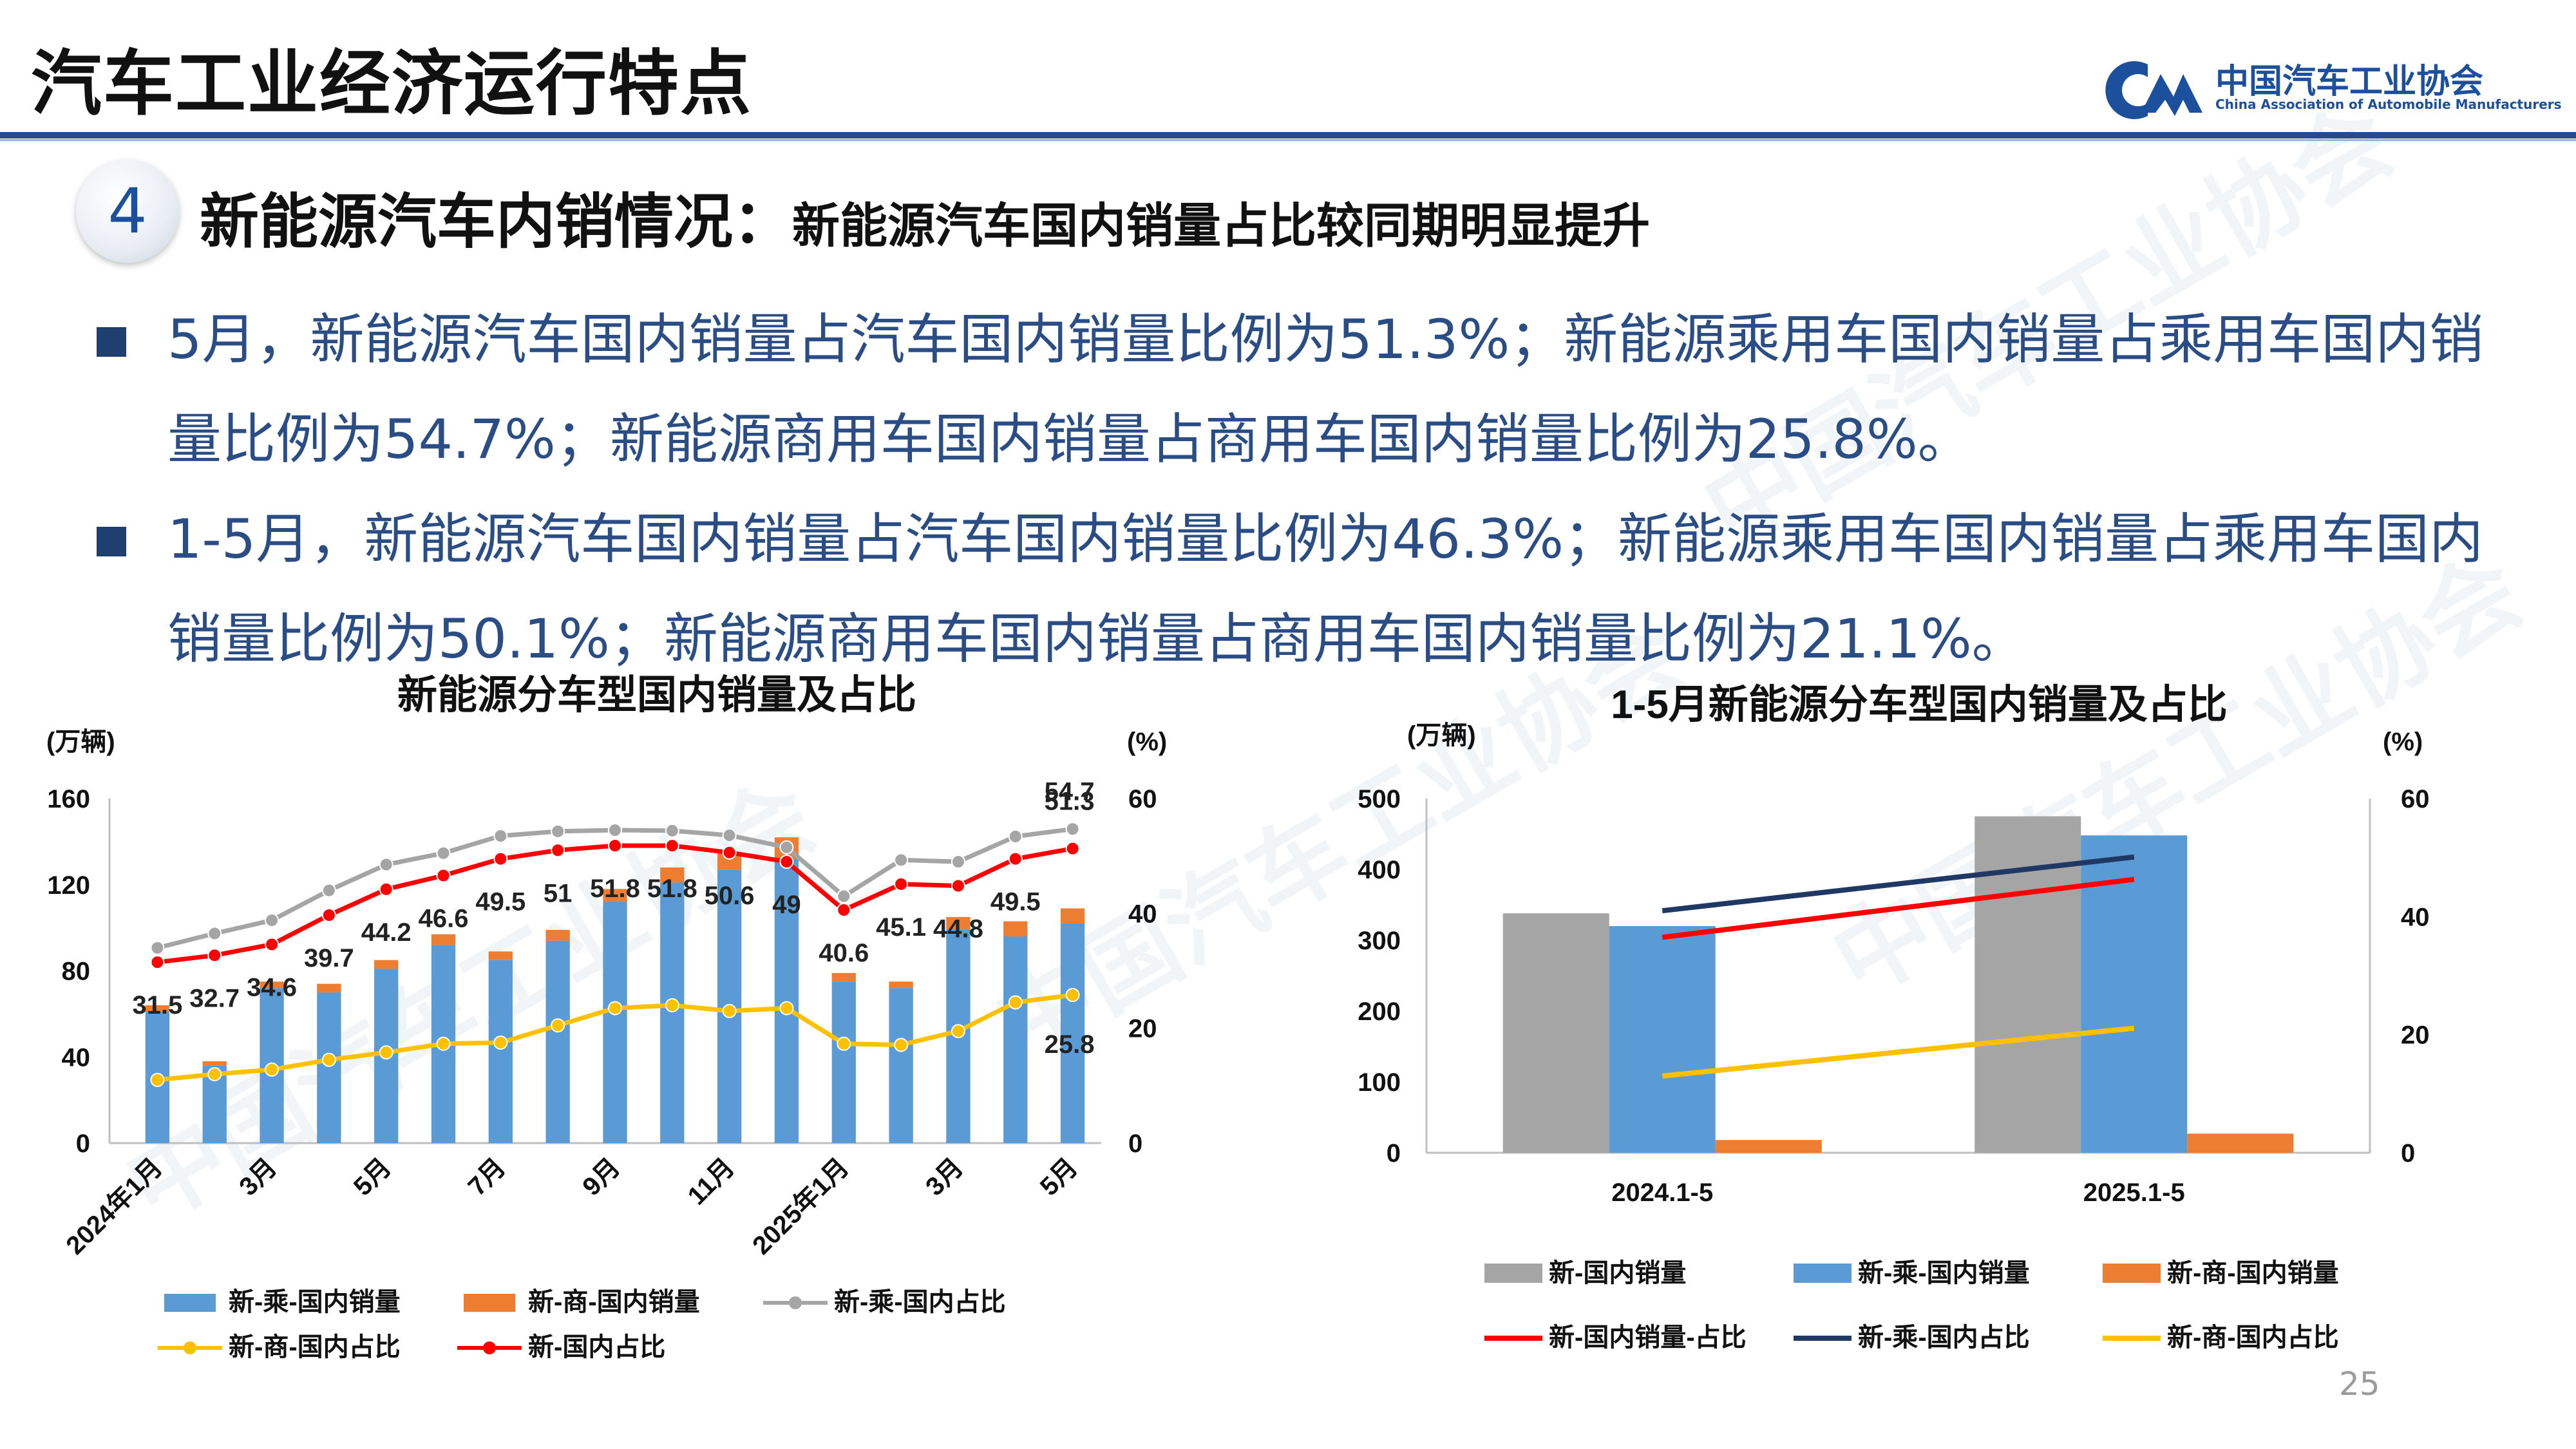 The height and width of the screenshot is (1449, 2576). I want to click on x-tick-label: 2025年1月, so click(801, 1206).